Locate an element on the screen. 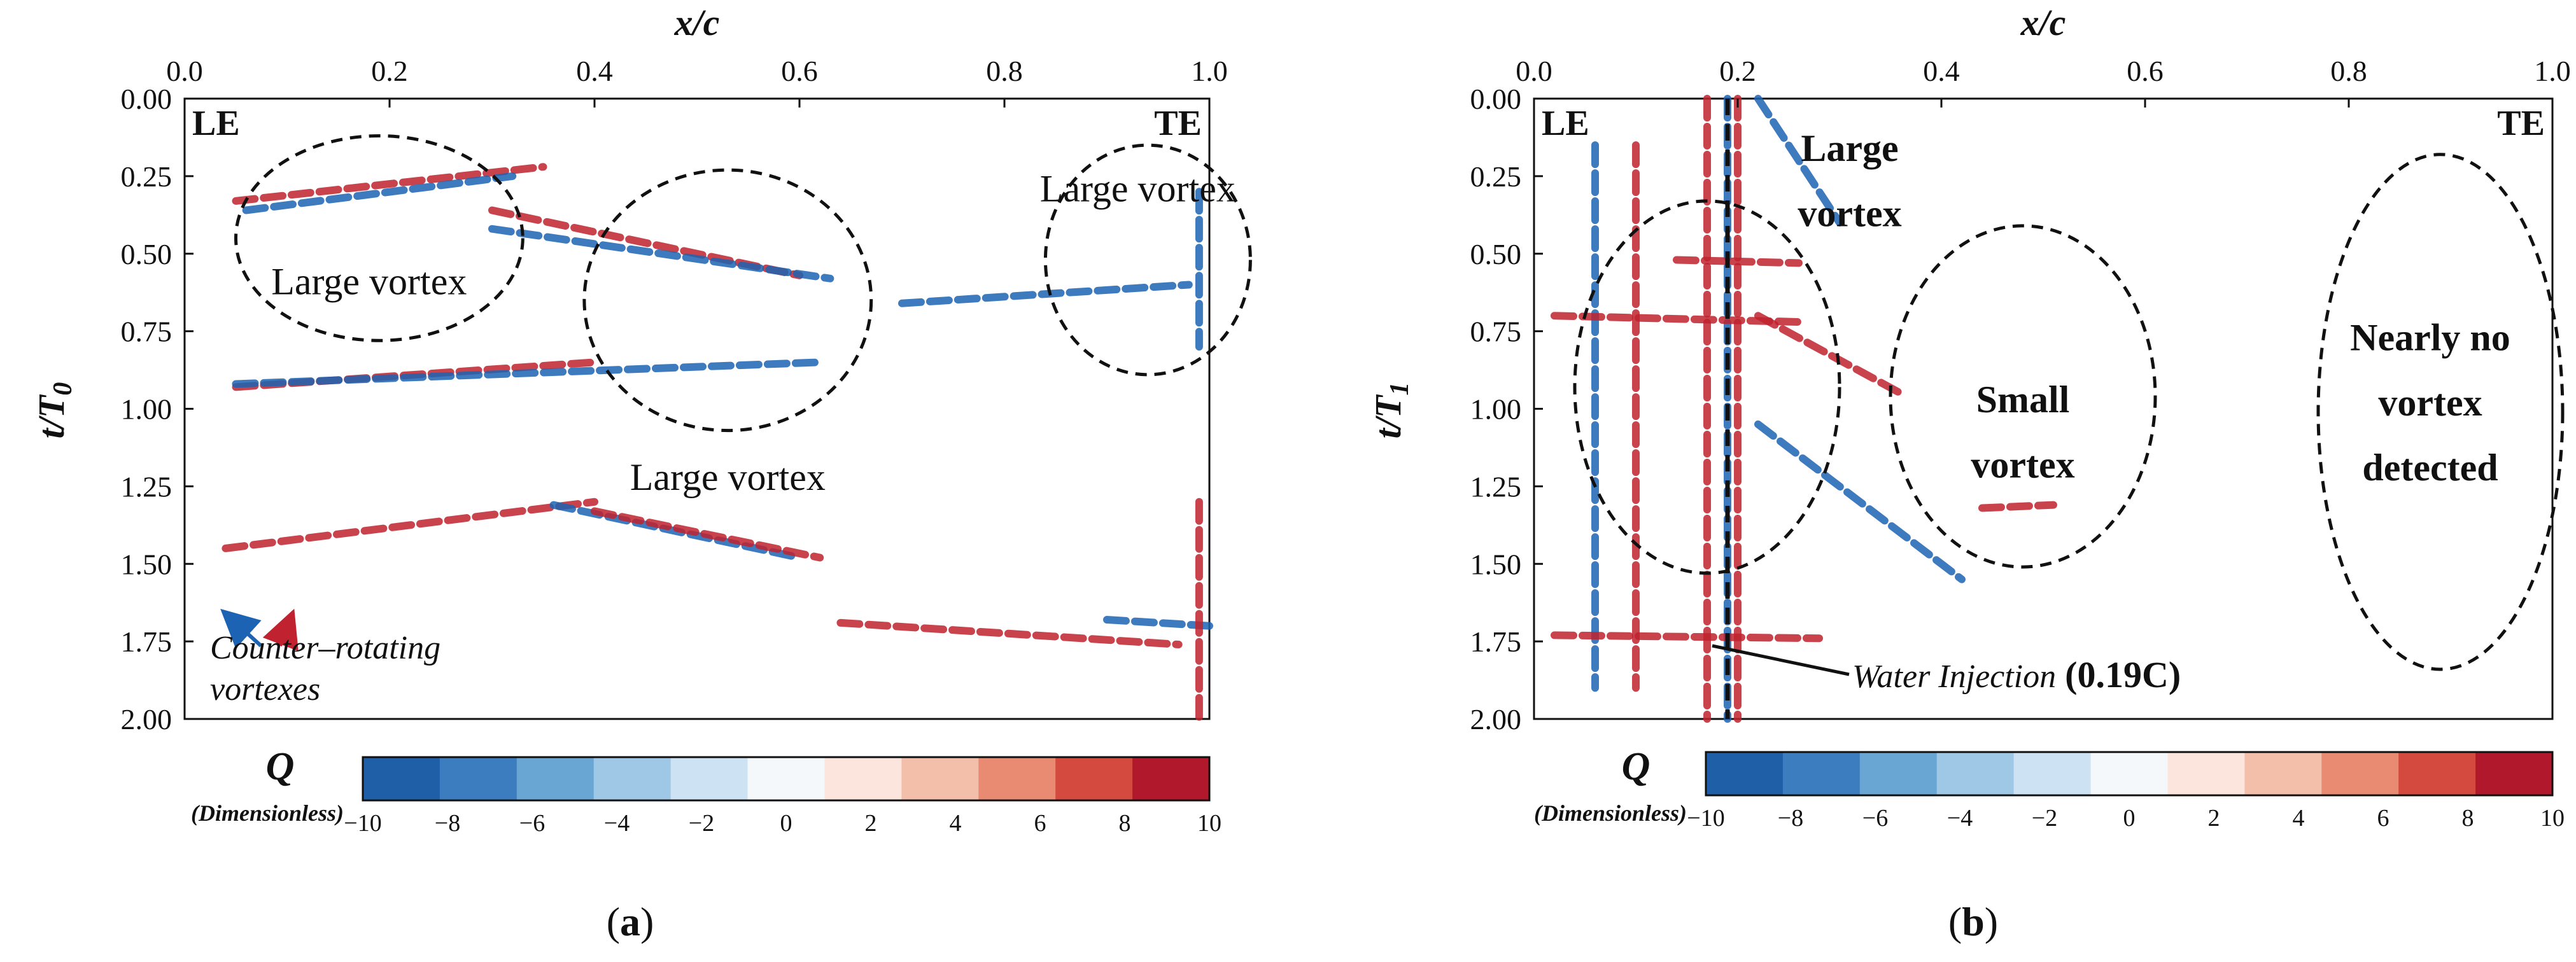  panel-a-x-ticks: 0.0 0.2 0.4 0.6 0.8 1.0 is located at coordinates (697, 81).